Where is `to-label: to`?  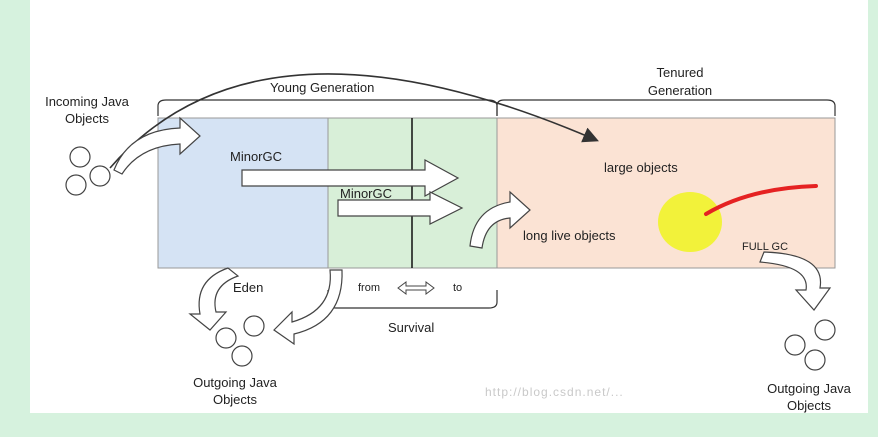
to-label: to is located at coordinates (458, 288).